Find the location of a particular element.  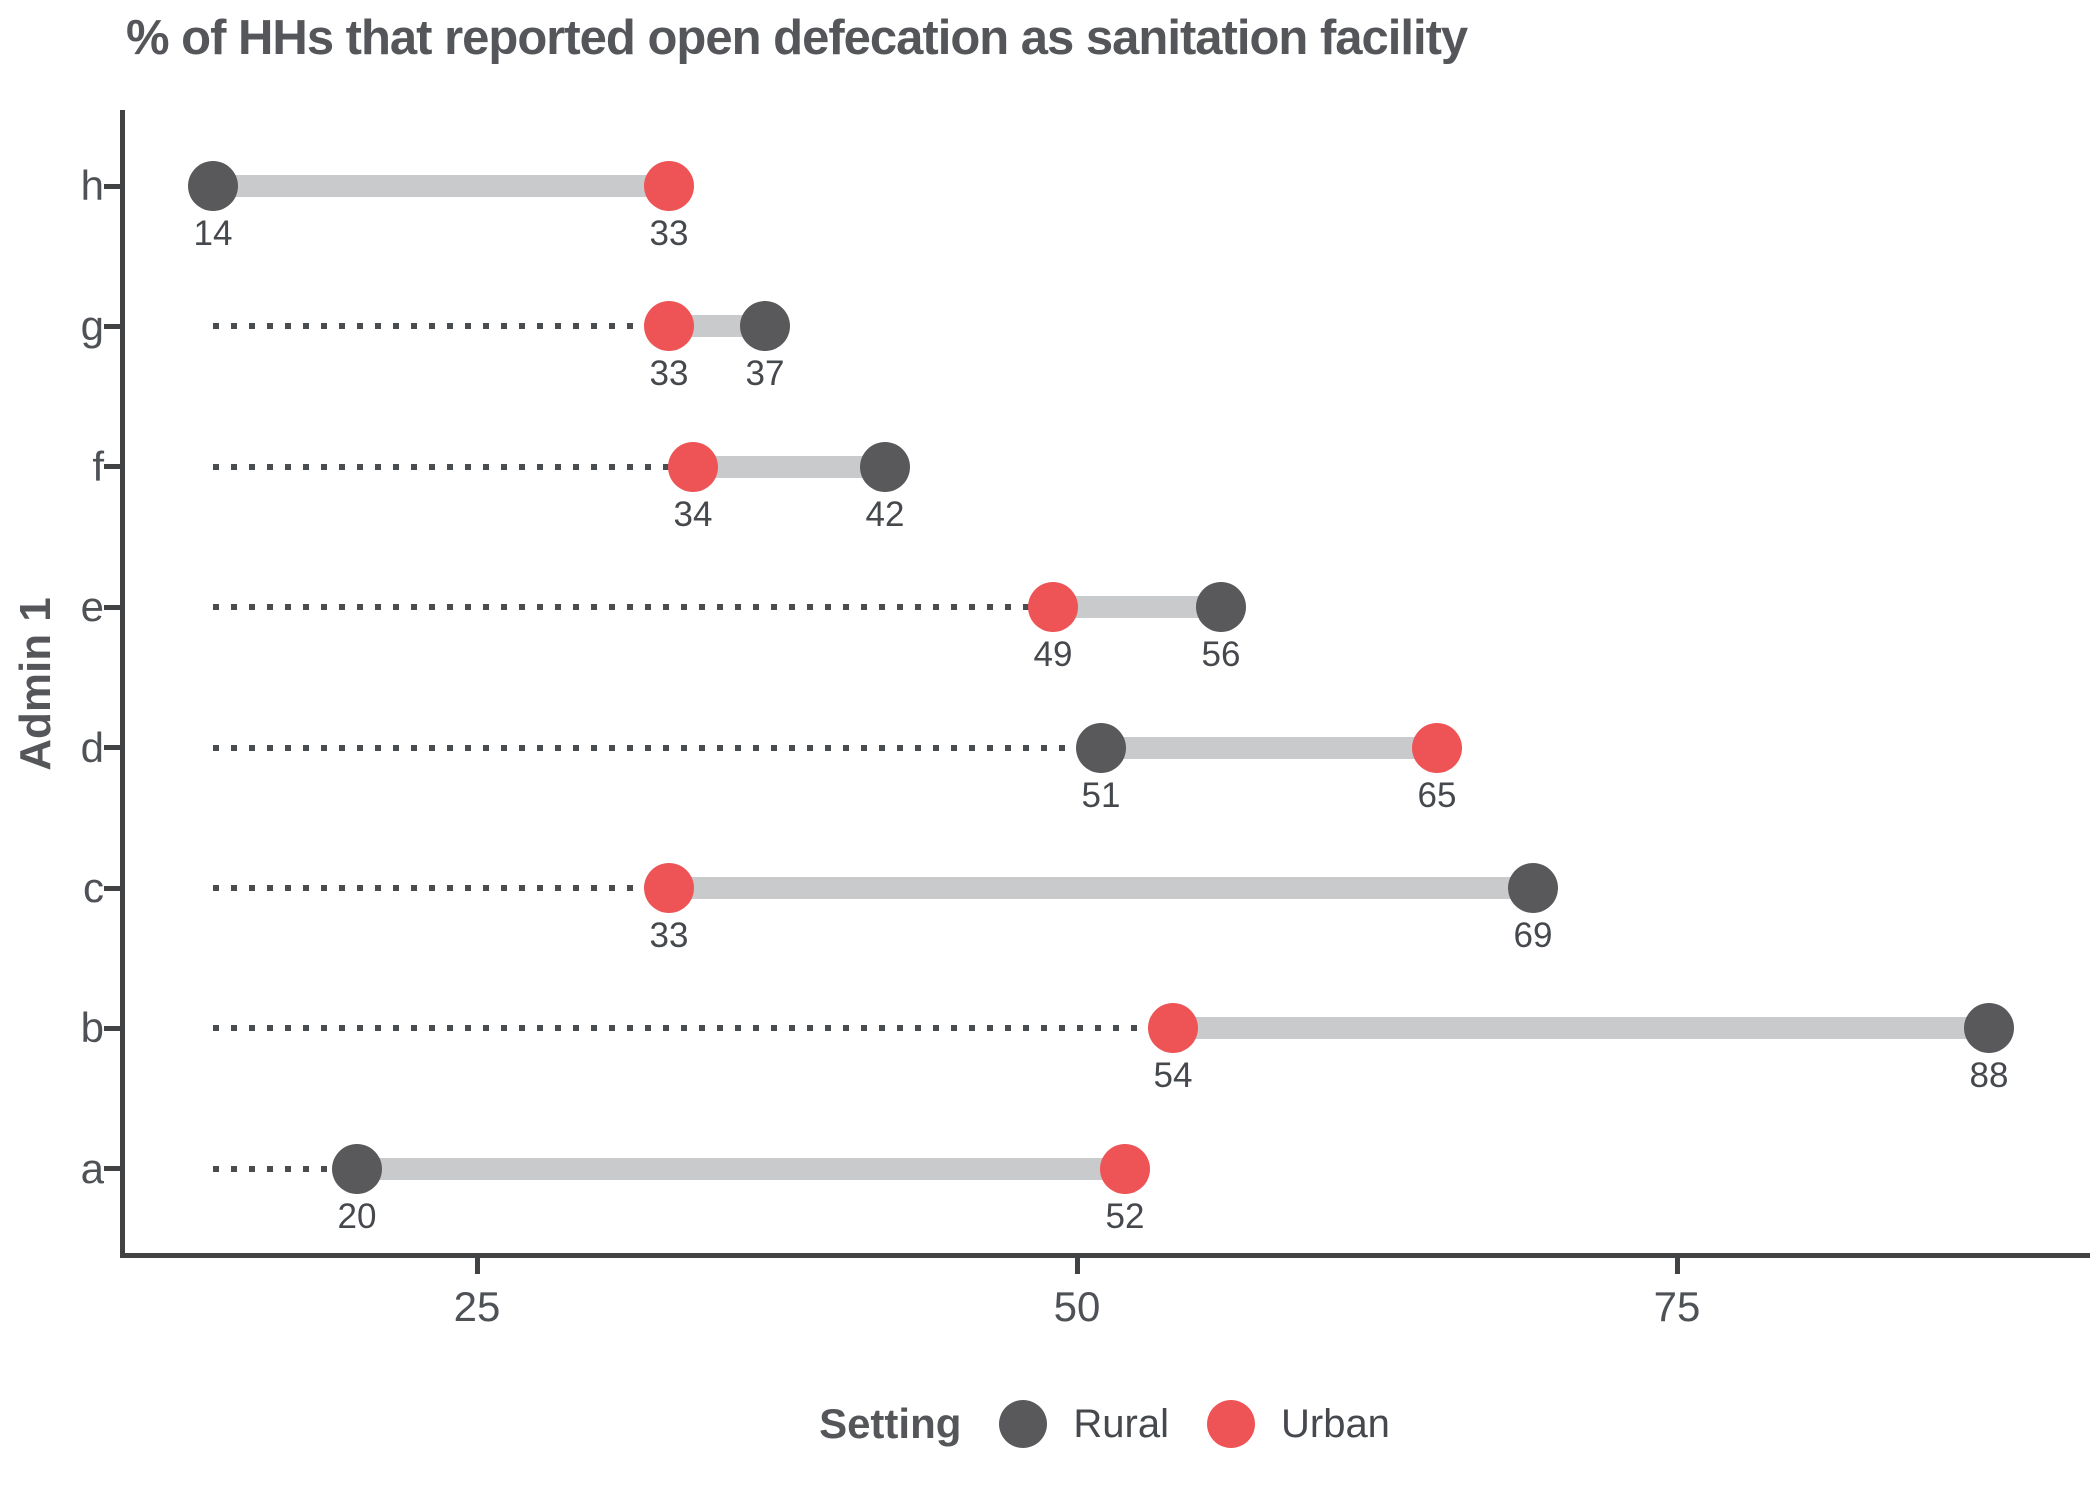

rural-point-a is located at coordinates (357, 1168).